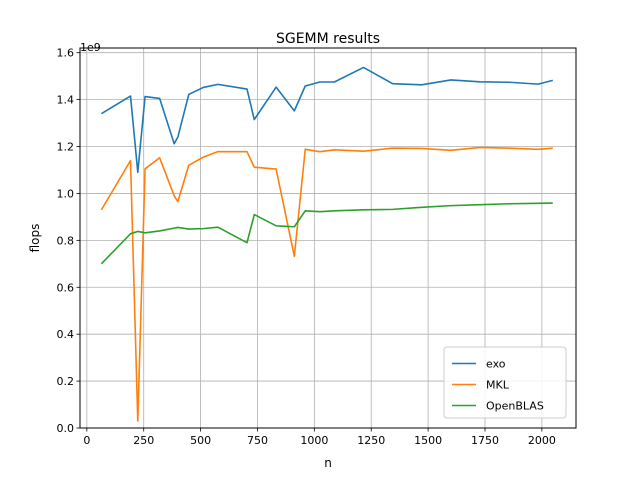  What do you see at coordinates (90, 47) in the screenshot?
I see `y-offset-label: 1e9` at bounding box center [90, 47].